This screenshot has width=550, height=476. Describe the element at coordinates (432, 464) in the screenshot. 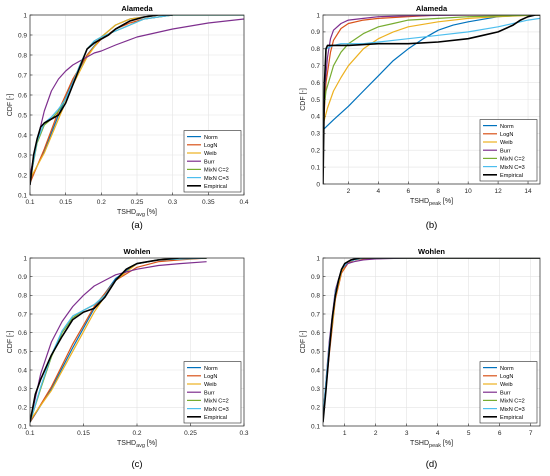

I see `panel-label: (d)` at that location.